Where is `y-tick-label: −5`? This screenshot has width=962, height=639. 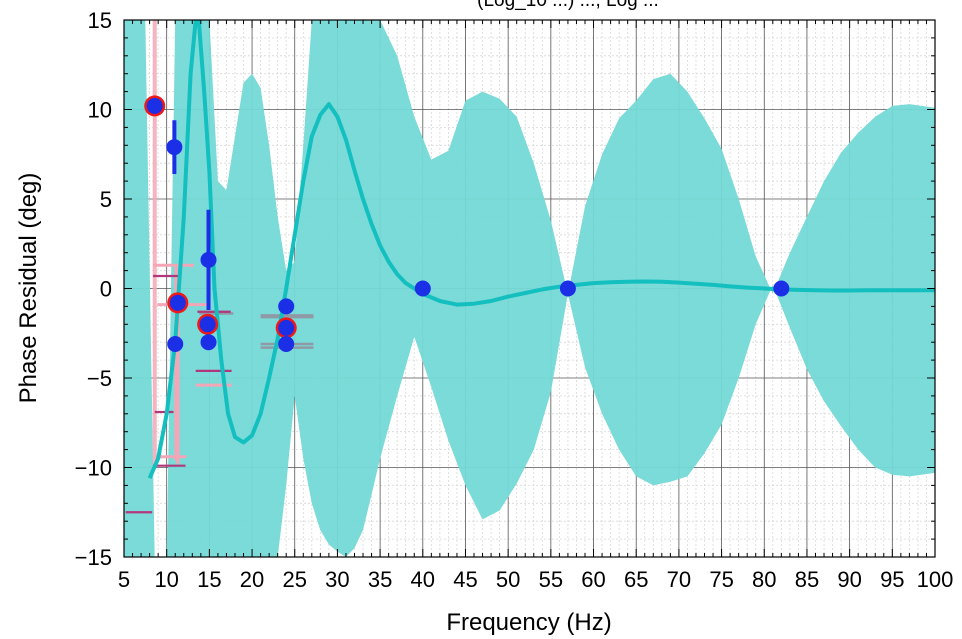
y-tick-label: −5 is located at coordinates (99, 378).